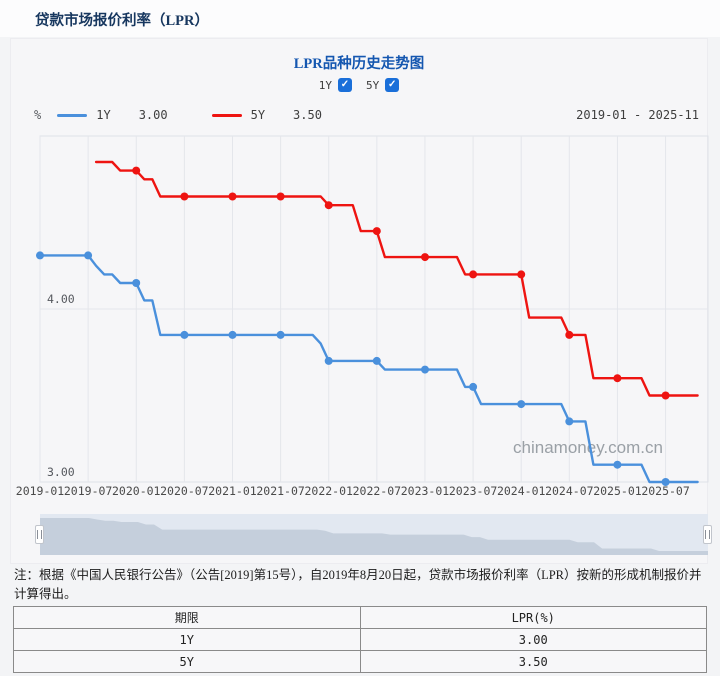 Image resolution: width=720 pixels, height=676 pixels. Describe the element at coordinates (258, 115) in the screenshot. I see `legend-label-5y: 5Y` at that location.